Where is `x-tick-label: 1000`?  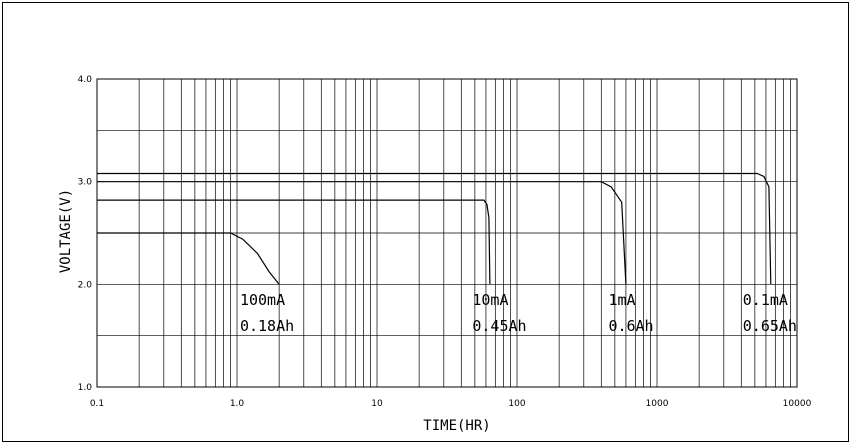
x-tick-label: 1000 is located at coordinates (657, 404).